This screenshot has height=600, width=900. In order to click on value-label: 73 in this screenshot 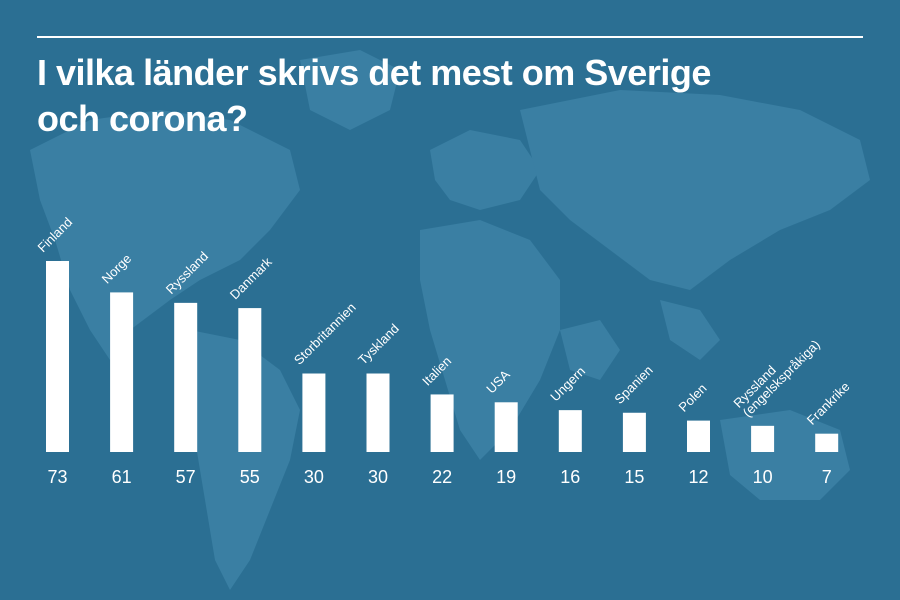, I will do `click(57, 477)`.